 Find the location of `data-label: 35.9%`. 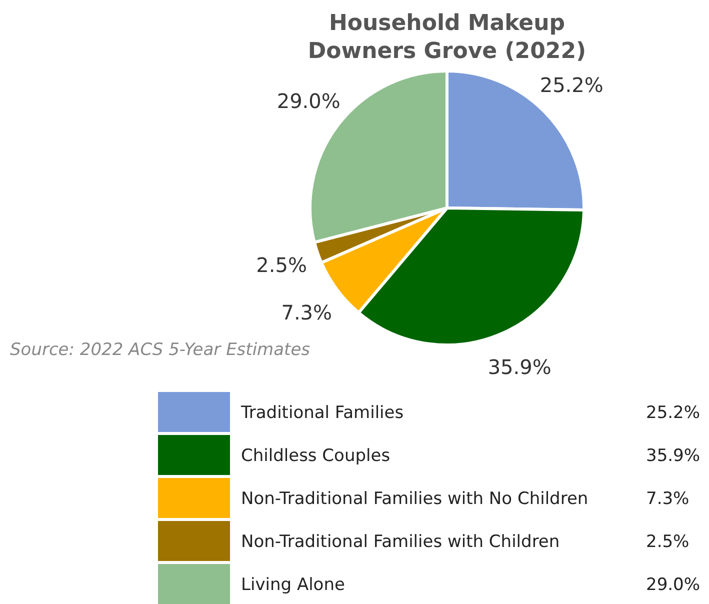

data-label: 35.9% is located at coordinates (520, 367).